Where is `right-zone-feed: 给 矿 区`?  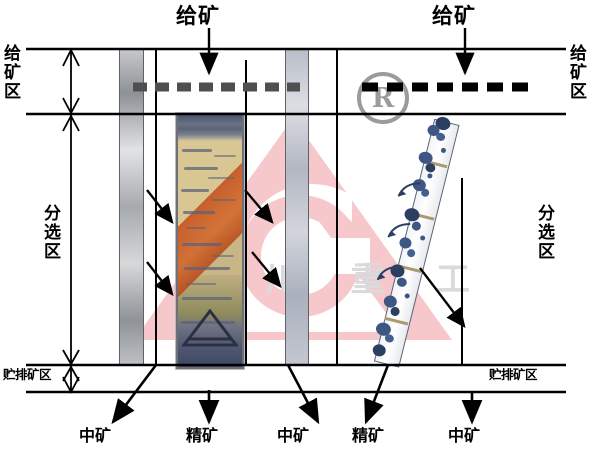 right-zone-feed: 给 矿 区 is located at coordinates (578, 73).